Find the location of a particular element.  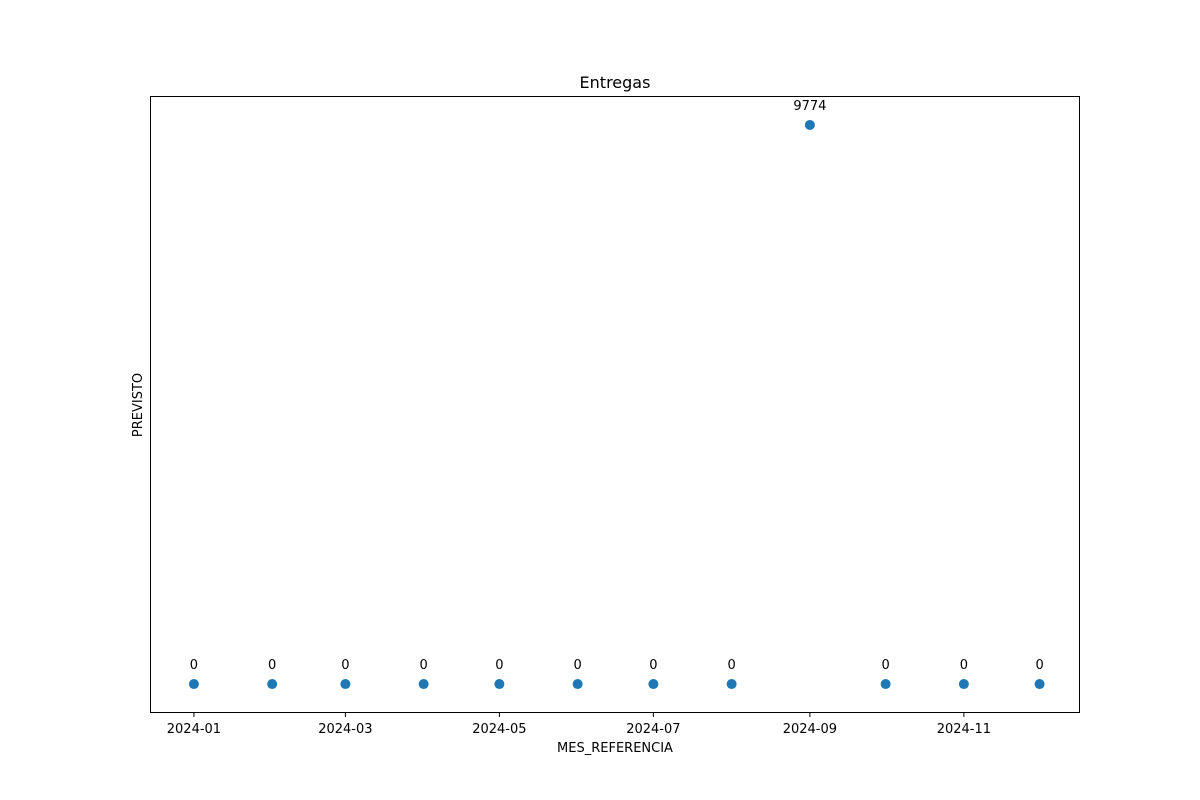

chart-title: Entregas is located at coordinates (615, 82).